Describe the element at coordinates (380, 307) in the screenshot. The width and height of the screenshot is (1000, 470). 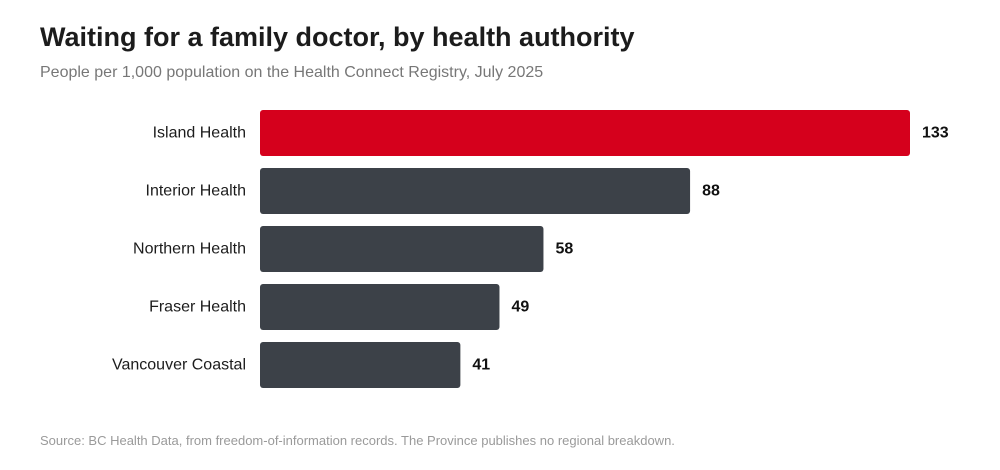
I see `bar-fraser-health` at that location.